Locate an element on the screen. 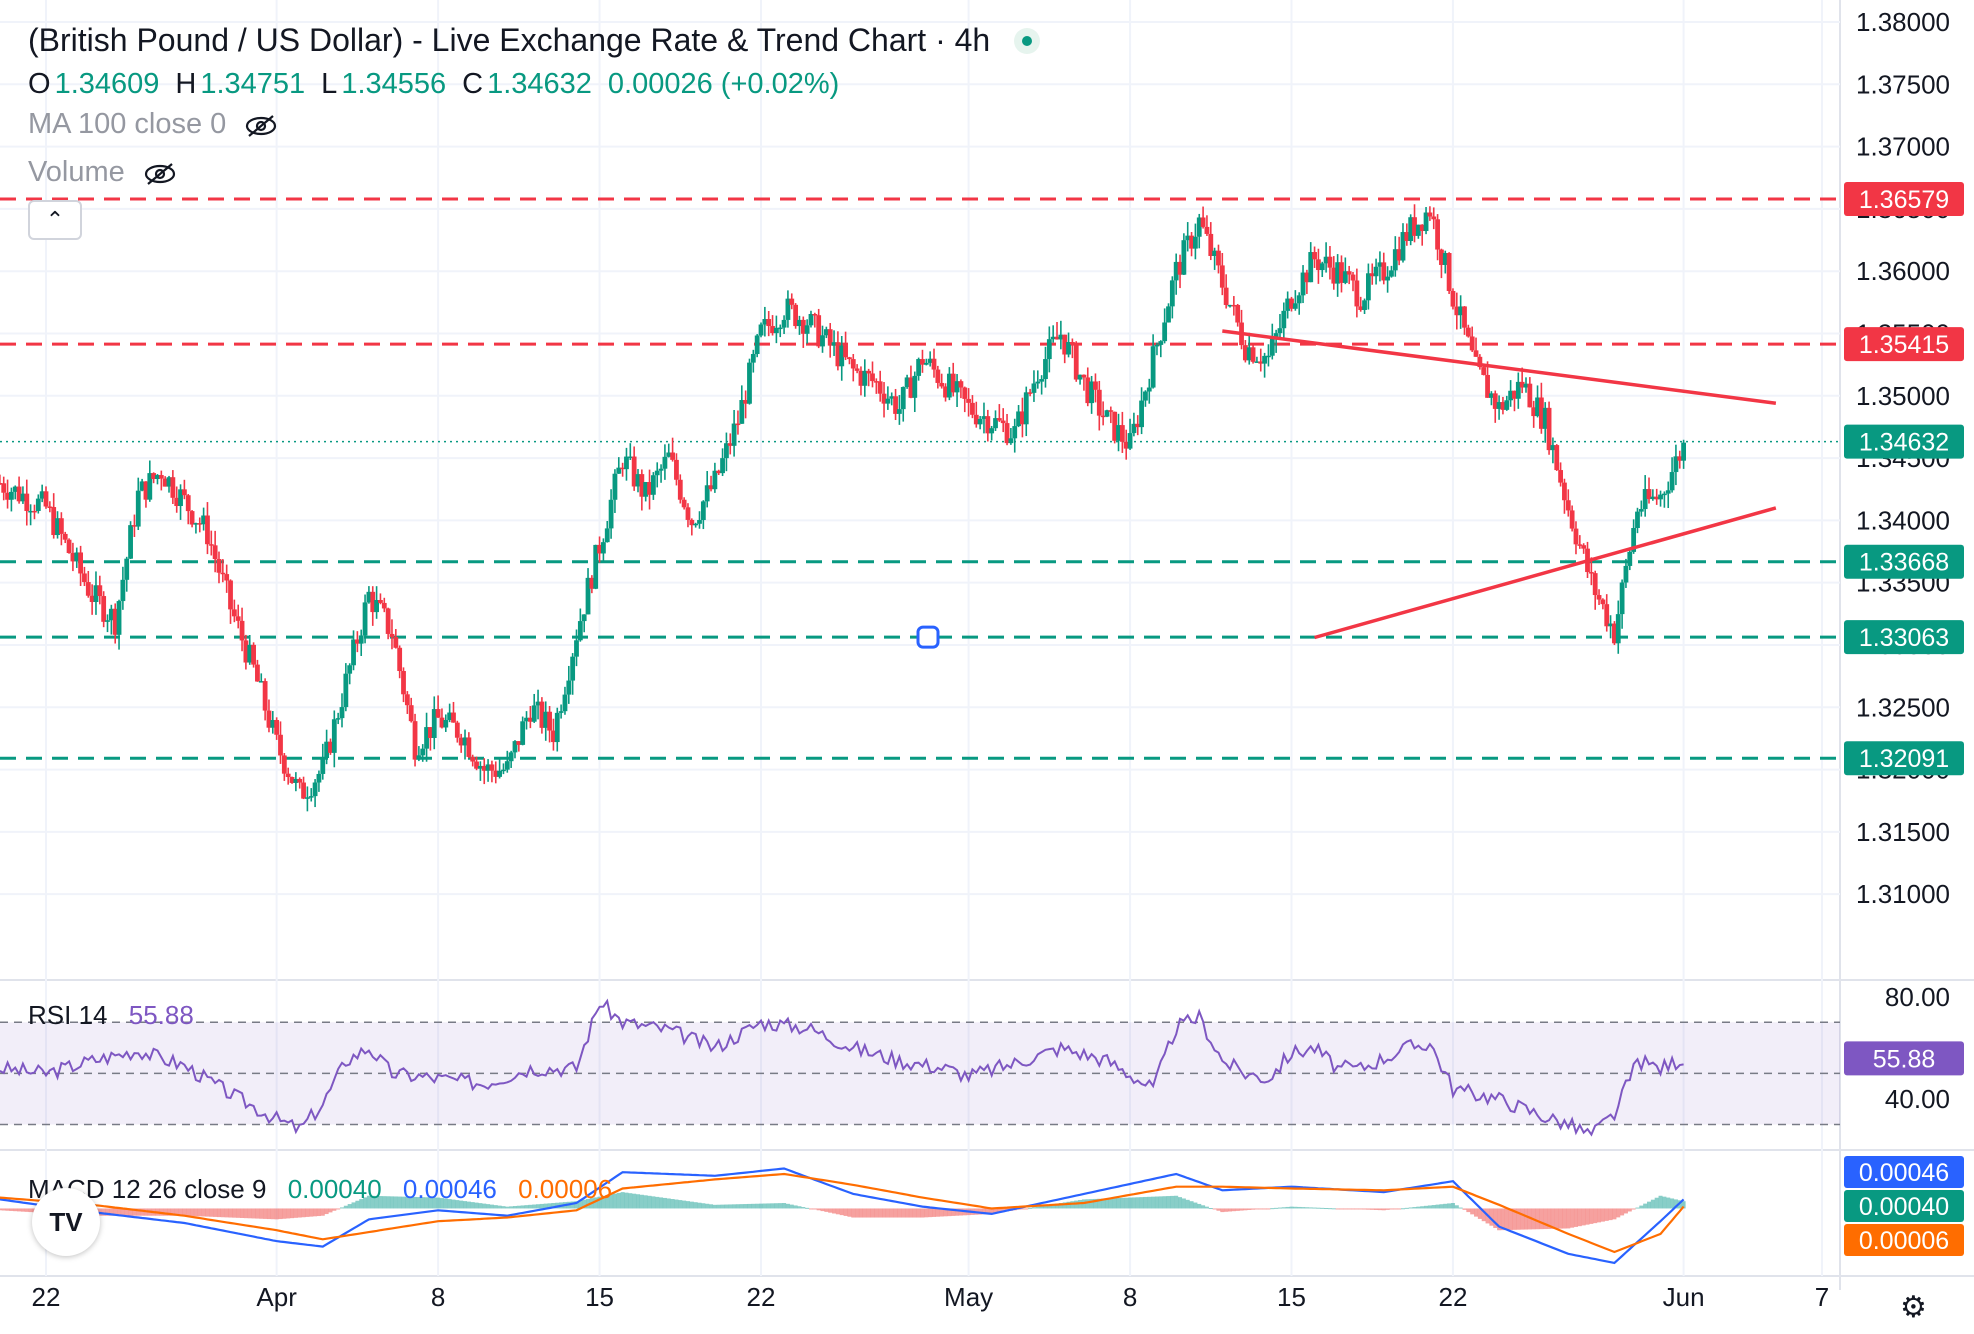  gear-icon: ⚙ is located at coordinates (1913, 1307).